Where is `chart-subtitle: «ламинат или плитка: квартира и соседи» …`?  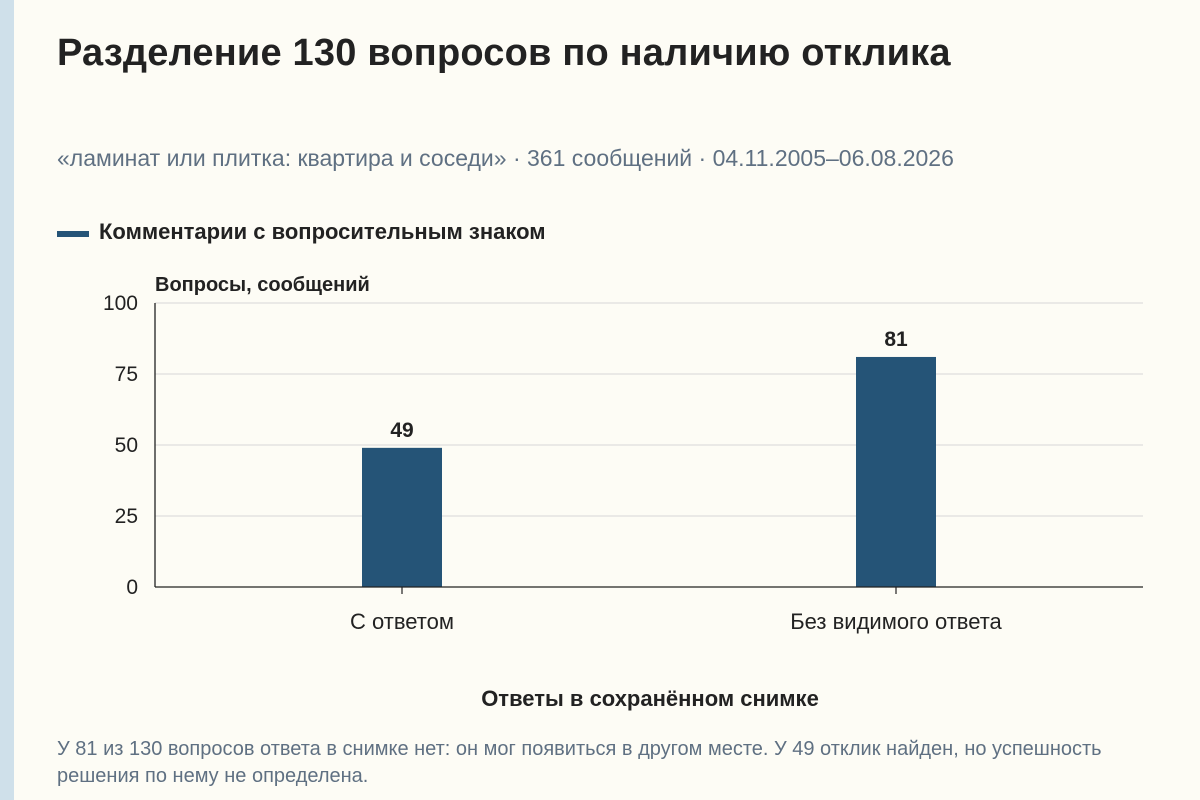 chart-subtitle: «ламинат или плитка: квартира и соседи» … is located at coordinates (505, 158).